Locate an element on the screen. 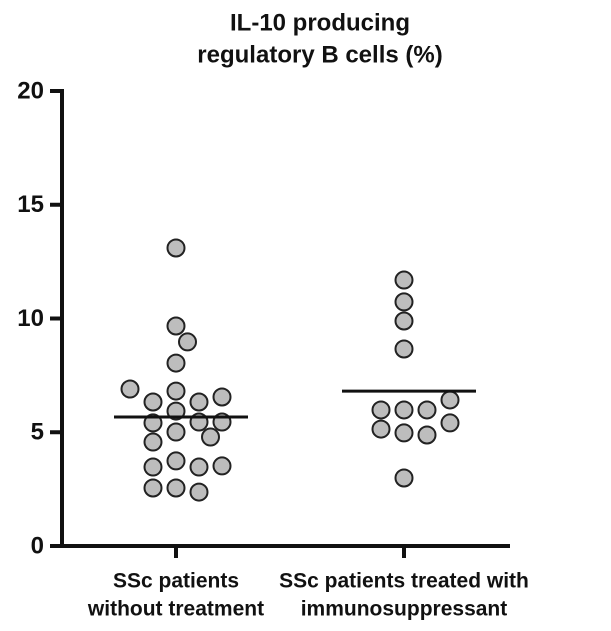 The width and height of the screenshot is (611, 631). chart-title: IL-10 producing is located at coordinates (320, 22).